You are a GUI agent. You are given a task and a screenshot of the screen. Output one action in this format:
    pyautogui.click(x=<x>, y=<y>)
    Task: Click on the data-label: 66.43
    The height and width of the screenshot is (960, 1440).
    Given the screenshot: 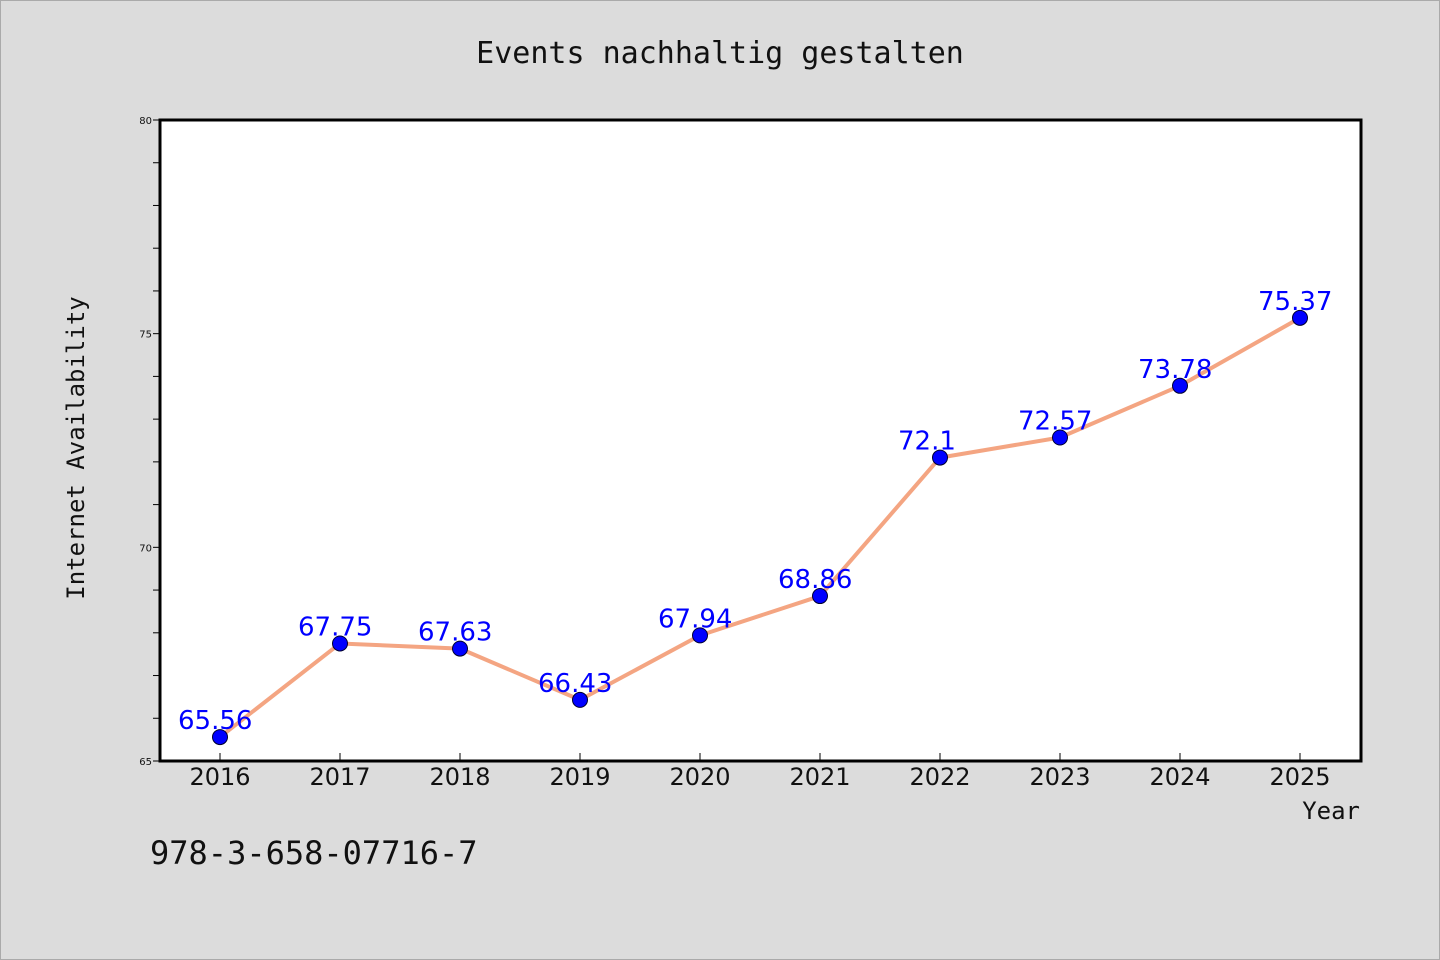 What is the action you would take?
    pyautogui.click(x=575, y=684)
    